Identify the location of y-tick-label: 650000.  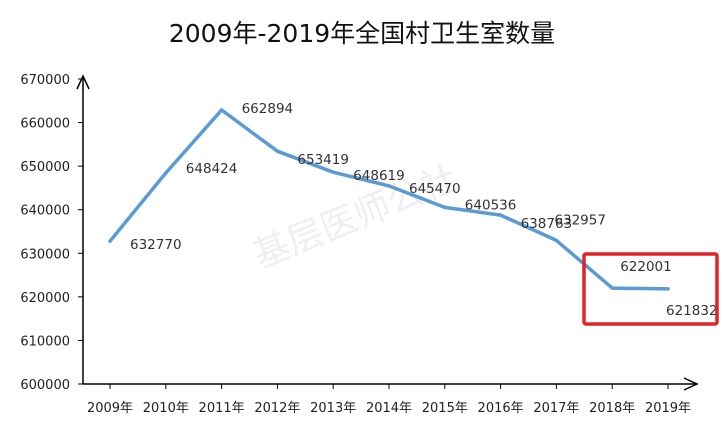
(45, 167).